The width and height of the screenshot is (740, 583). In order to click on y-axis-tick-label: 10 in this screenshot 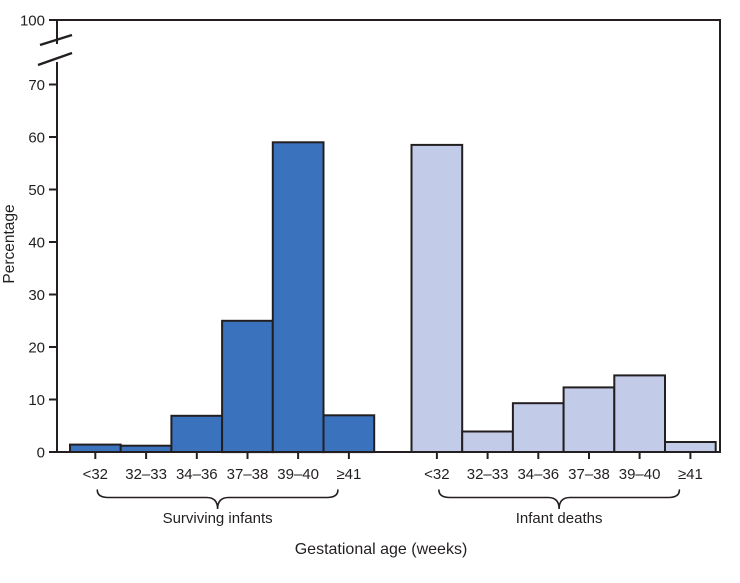, I will do `click(36, 400)`.